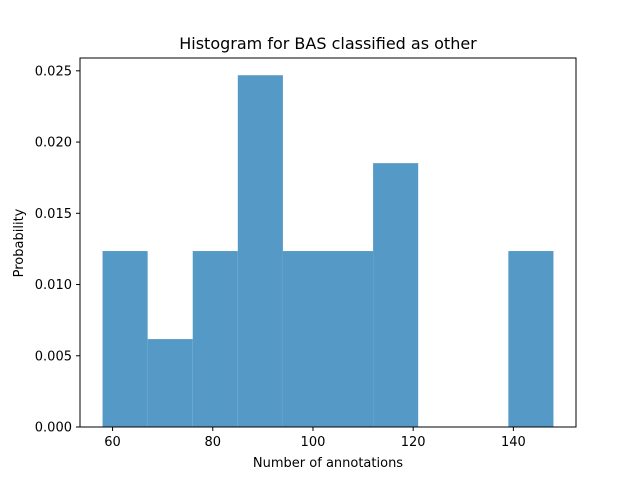 The image size is (640, 480). What do you see at coordinates (328, 43) in the screenshot?
I see `chart-title: Histogram for BAS classified as other` at bounding box center [328, 43].